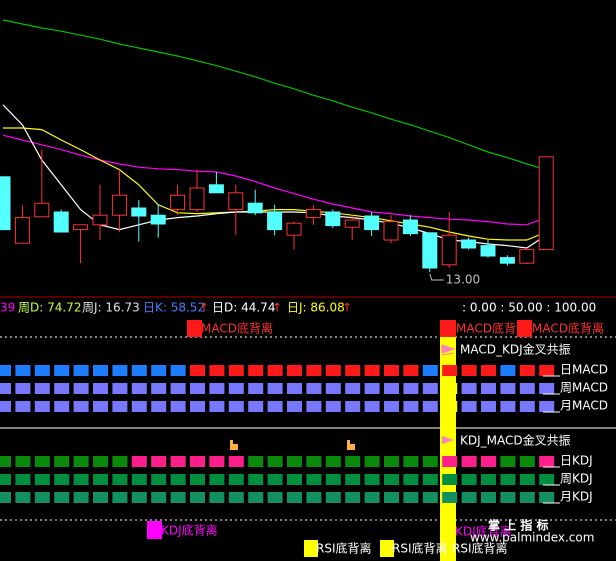 Image resolution: width=616 pixels, height=561 pixels. What do you see at coordinates (576, 479) in the screenshot?
I see `row-label: 周KDJ` at bounding box center [576, 479].